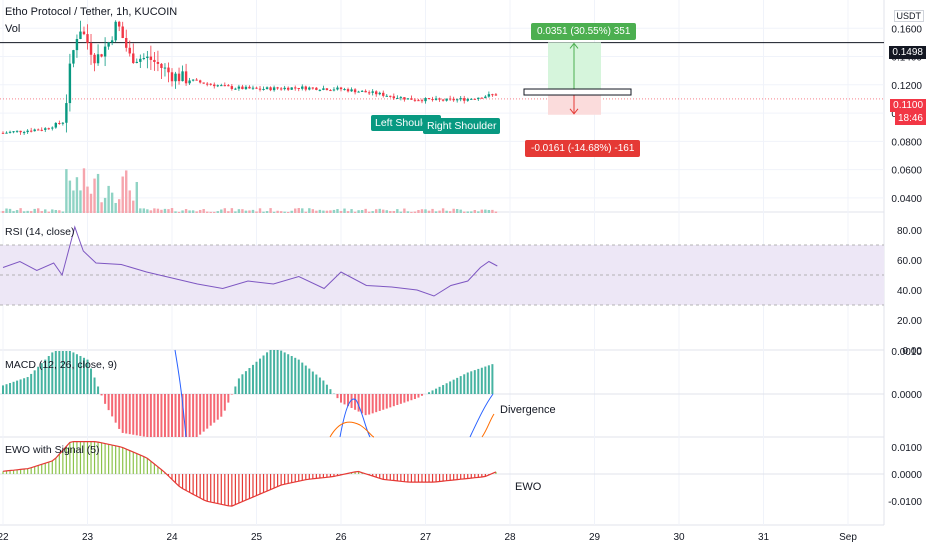 This screenshot has width=932, height=550. I want to click on stop-badge: -0.0161 (-14.68%) -161, so click(583, 148).